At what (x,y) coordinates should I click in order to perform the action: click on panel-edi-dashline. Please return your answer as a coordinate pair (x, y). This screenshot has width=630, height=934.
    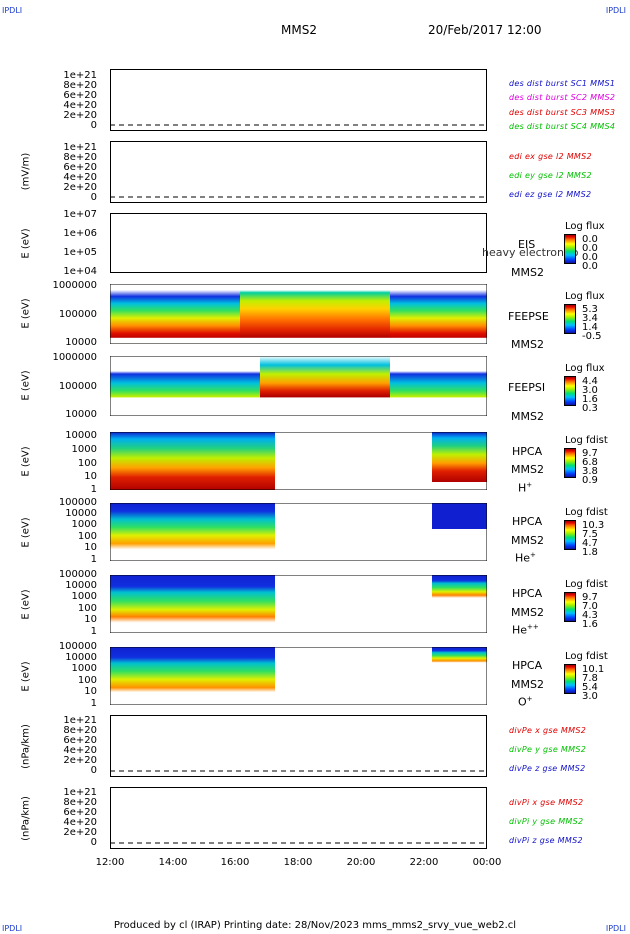
    Looking at the image, I should click on (298, 197).